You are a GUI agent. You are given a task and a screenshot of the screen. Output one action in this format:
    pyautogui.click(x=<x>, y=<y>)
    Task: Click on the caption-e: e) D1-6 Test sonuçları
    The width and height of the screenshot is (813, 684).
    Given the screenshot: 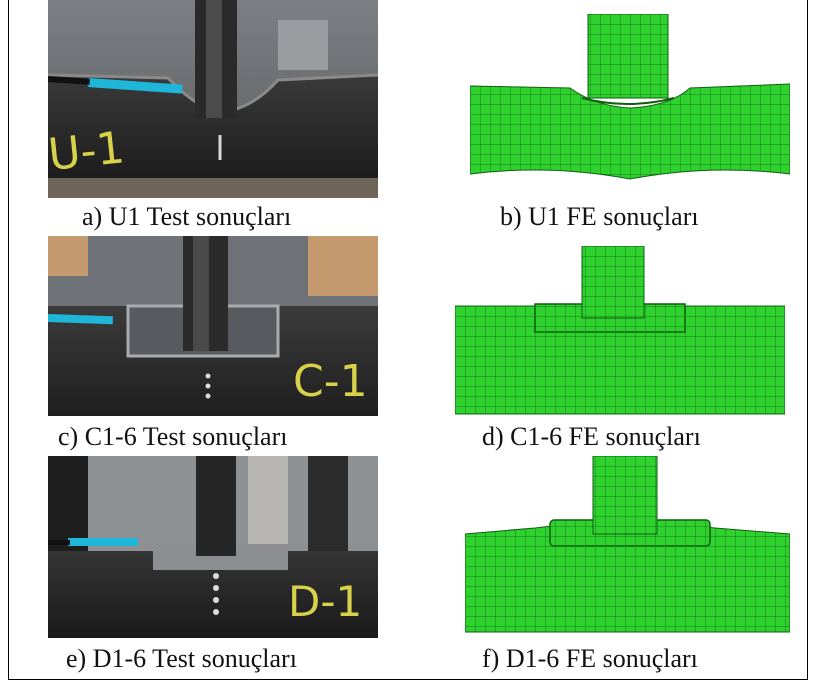 What is the action you would take?
    pyautogui.click(x=181, y=658)
    